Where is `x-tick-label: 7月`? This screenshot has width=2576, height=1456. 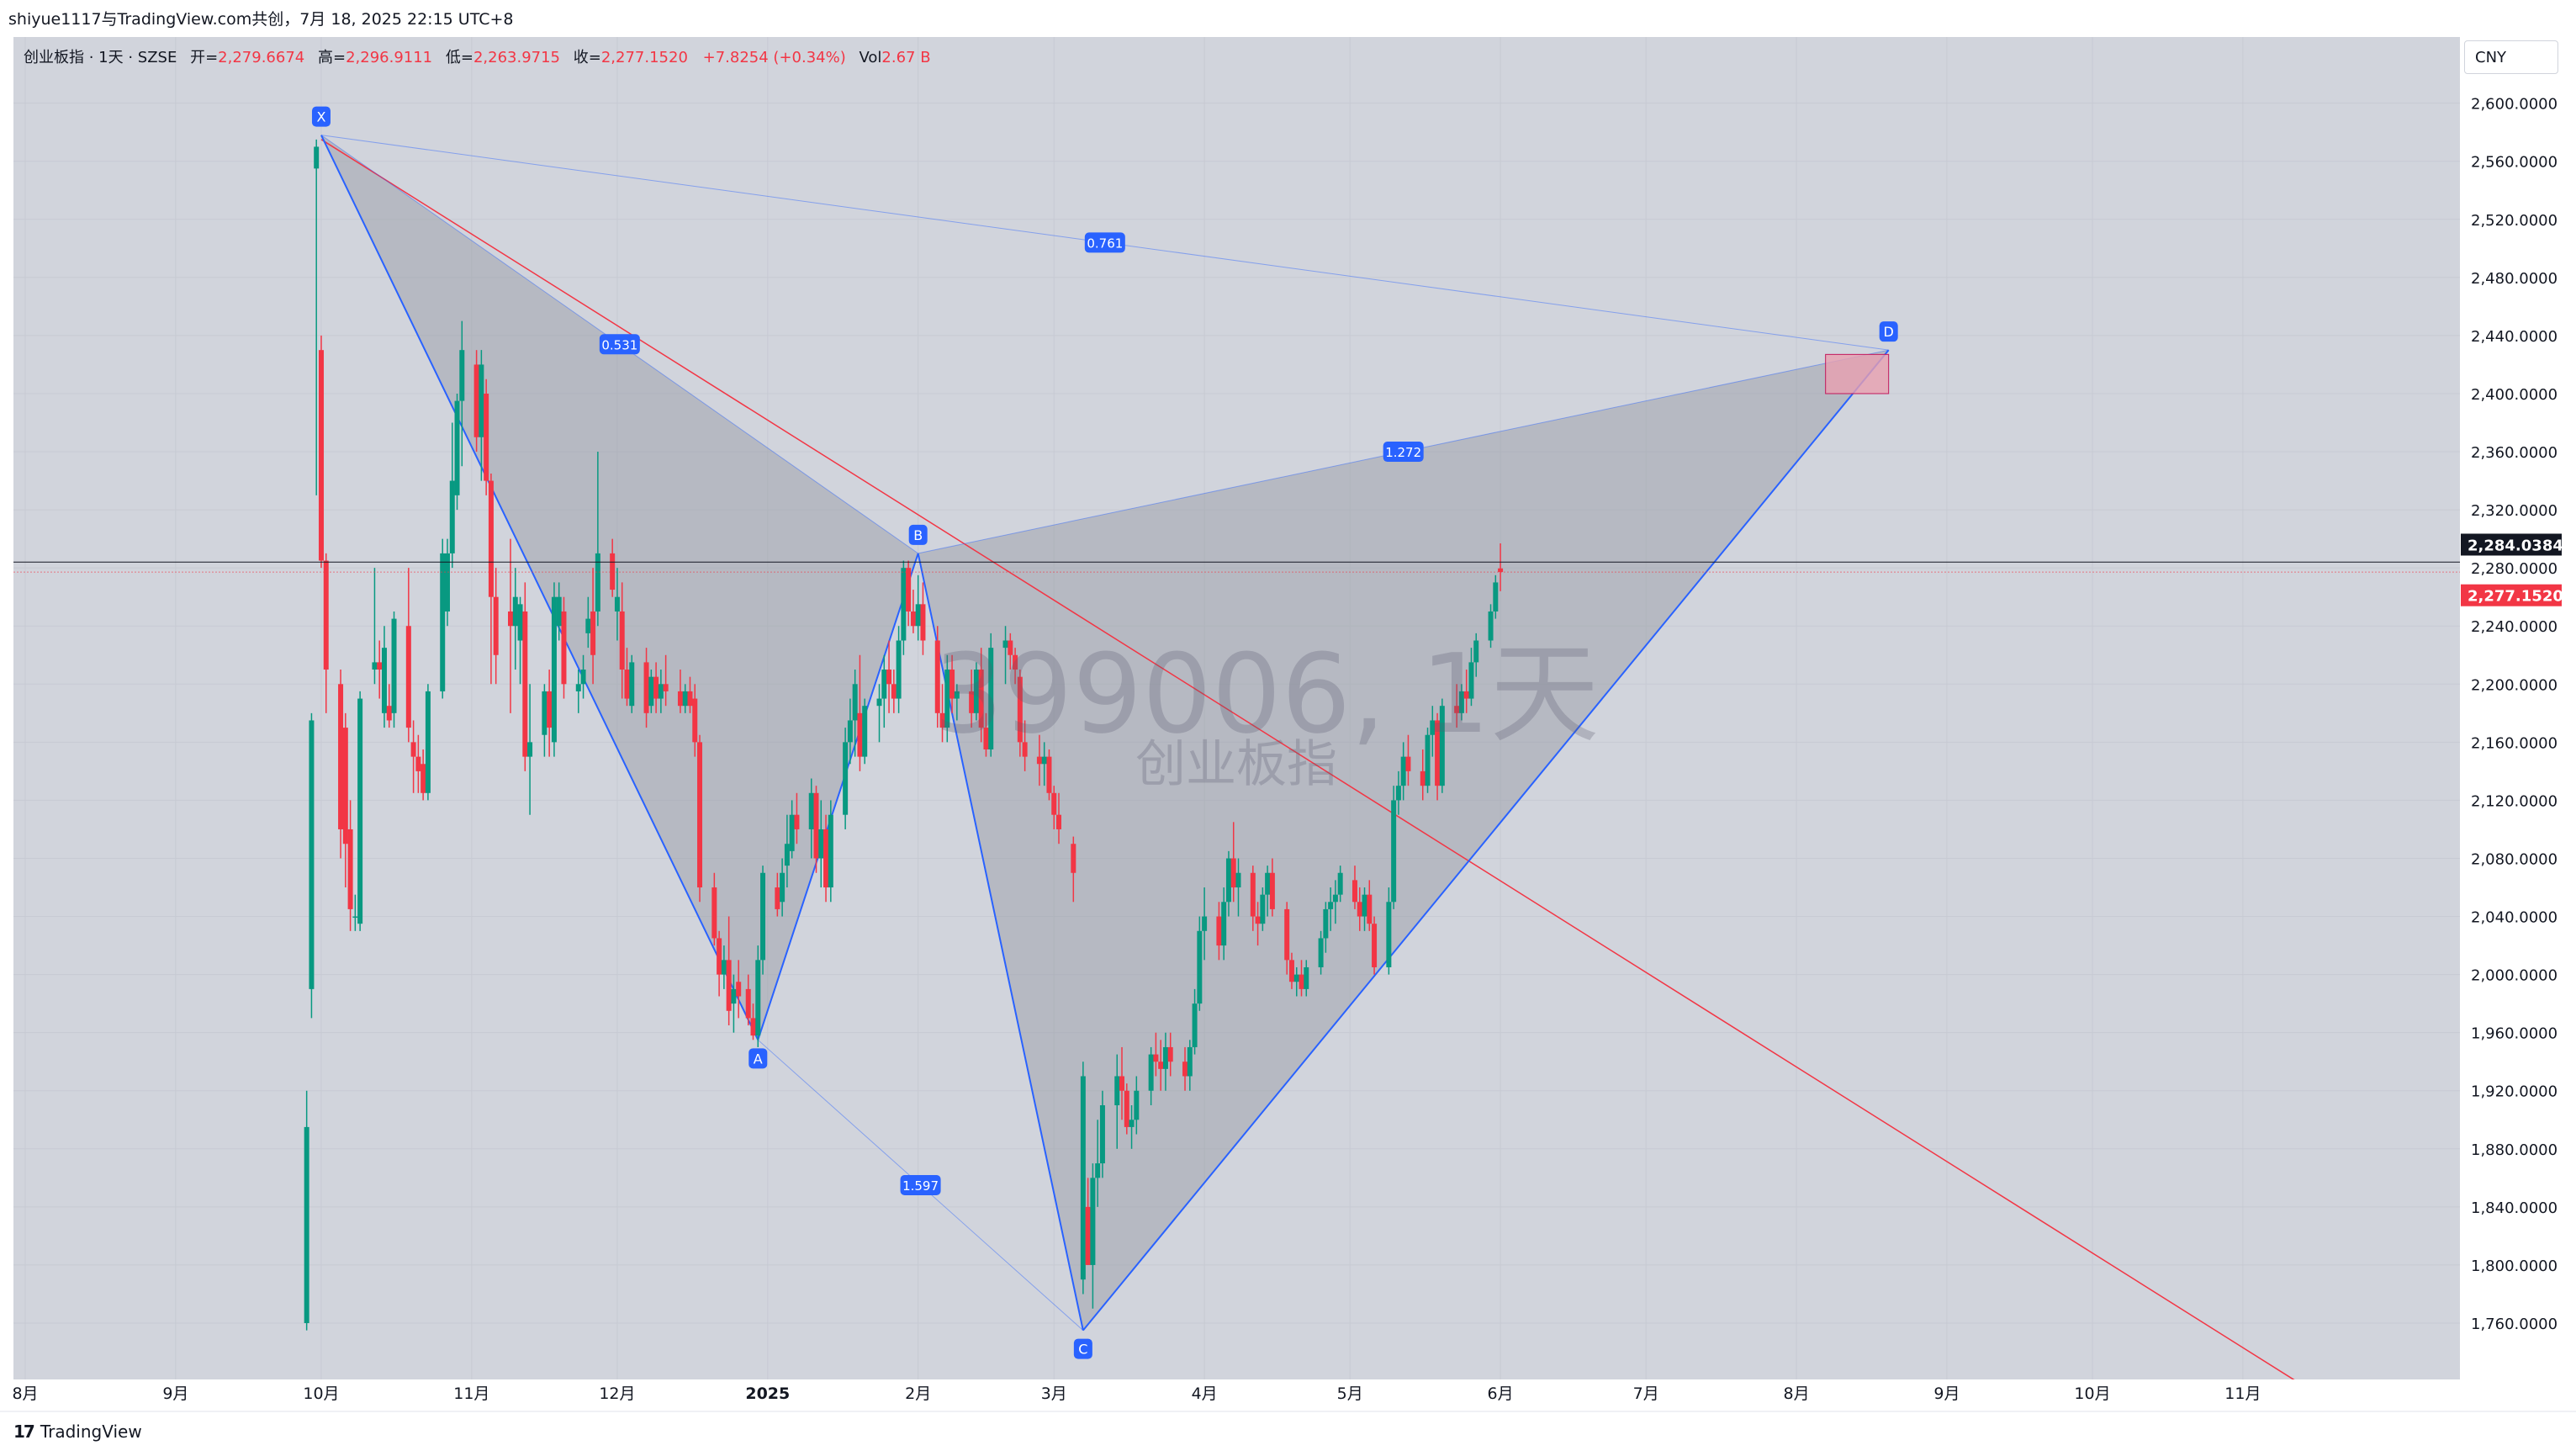
x-tick-label: 7月 is located at coordinates (1646, 1394).